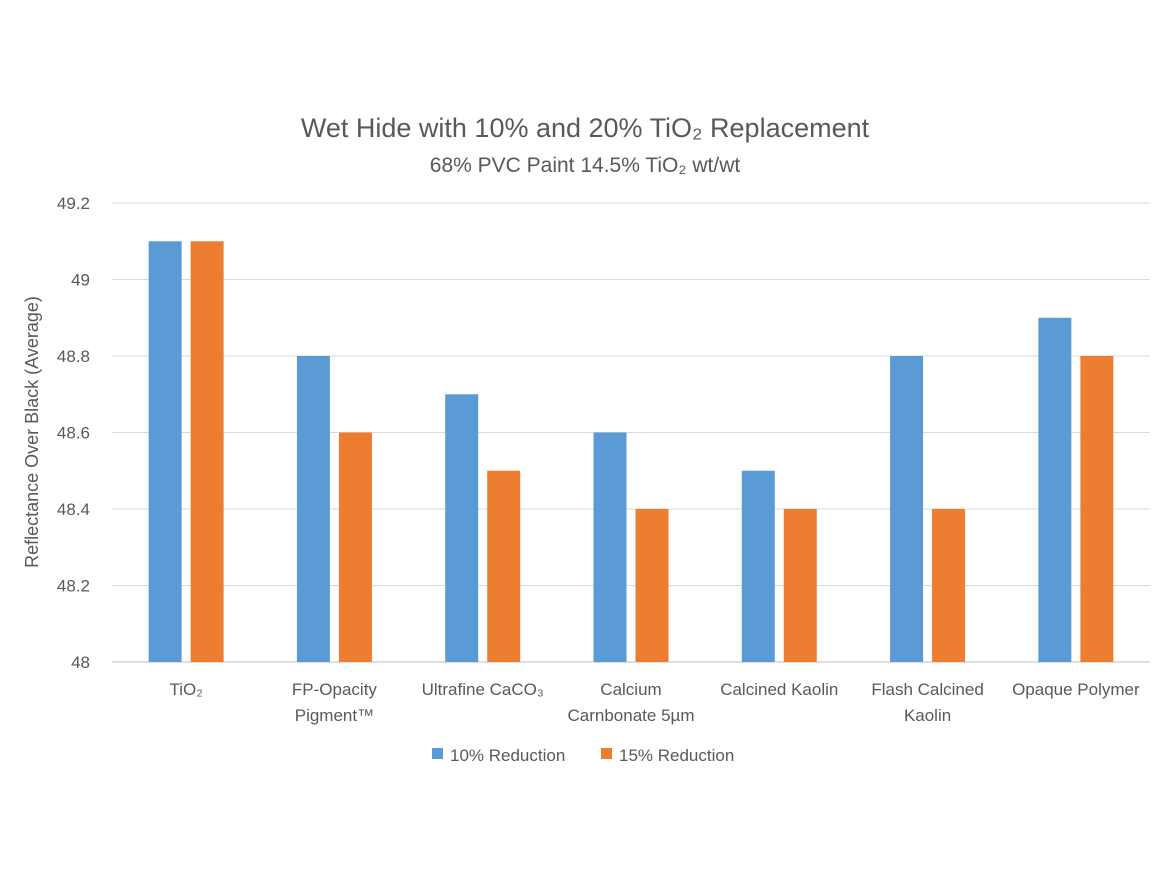 The width and height of the screenshot is (1170, 878). Describe the element at coordinates (927, 689) in the screenshot. I see `x-tick-label: Flash Calcined` at that location.